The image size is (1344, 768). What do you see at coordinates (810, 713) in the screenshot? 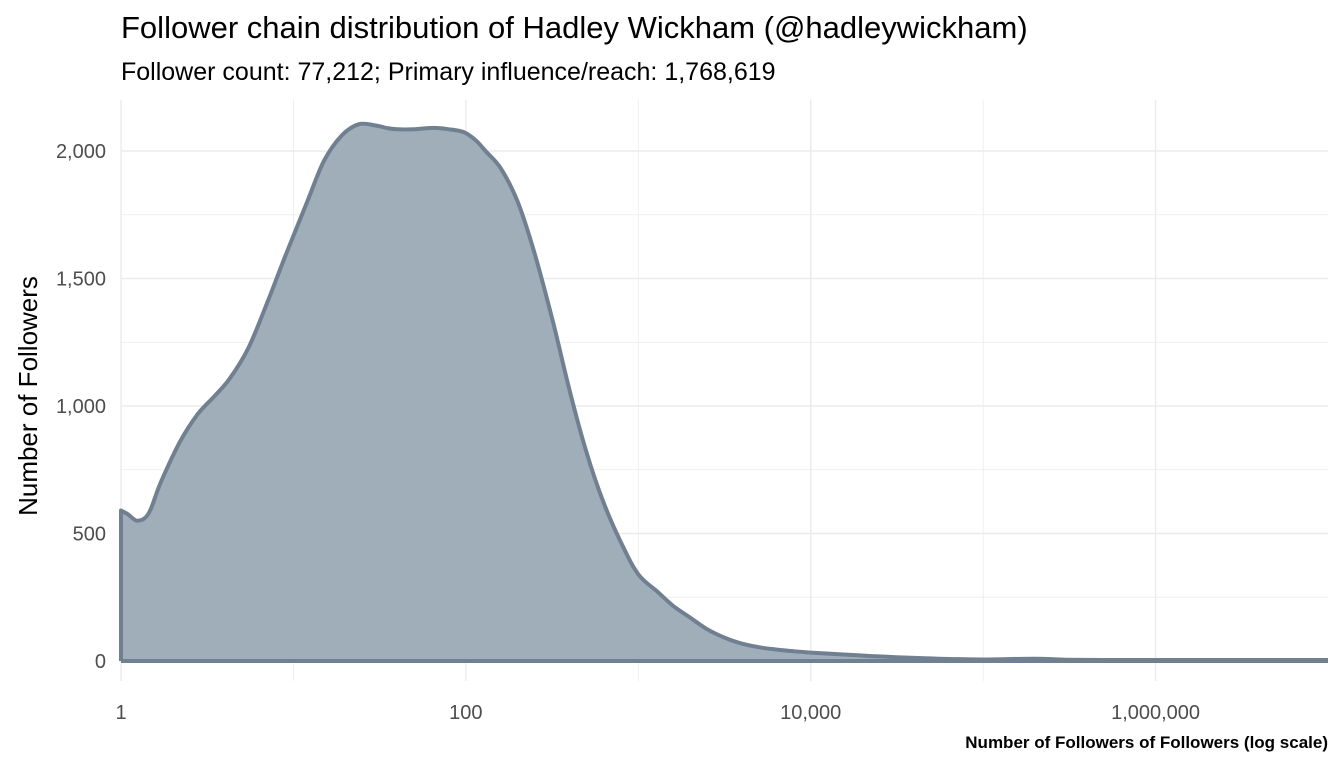
I see `x-tick-label: 10,000` at bounding box center [810, 713].